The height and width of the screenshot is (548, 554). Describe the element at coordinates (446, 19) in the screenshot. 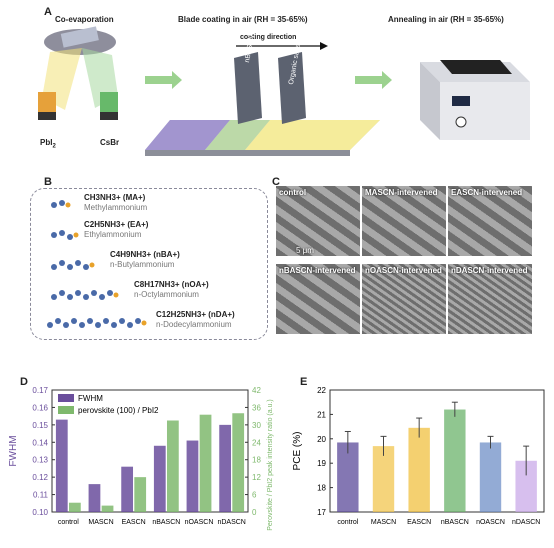

I see `annealing-title: Annealing in air (RH = 35-65%)` at that location.